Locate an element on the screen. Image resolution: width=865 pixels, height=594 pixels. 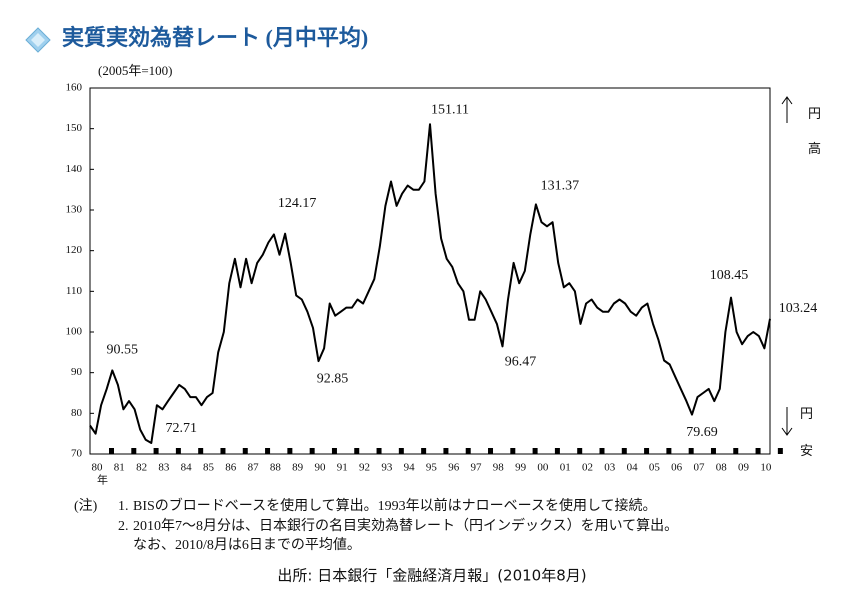
value-label: 96.47 is located at coordinates (521, 362).